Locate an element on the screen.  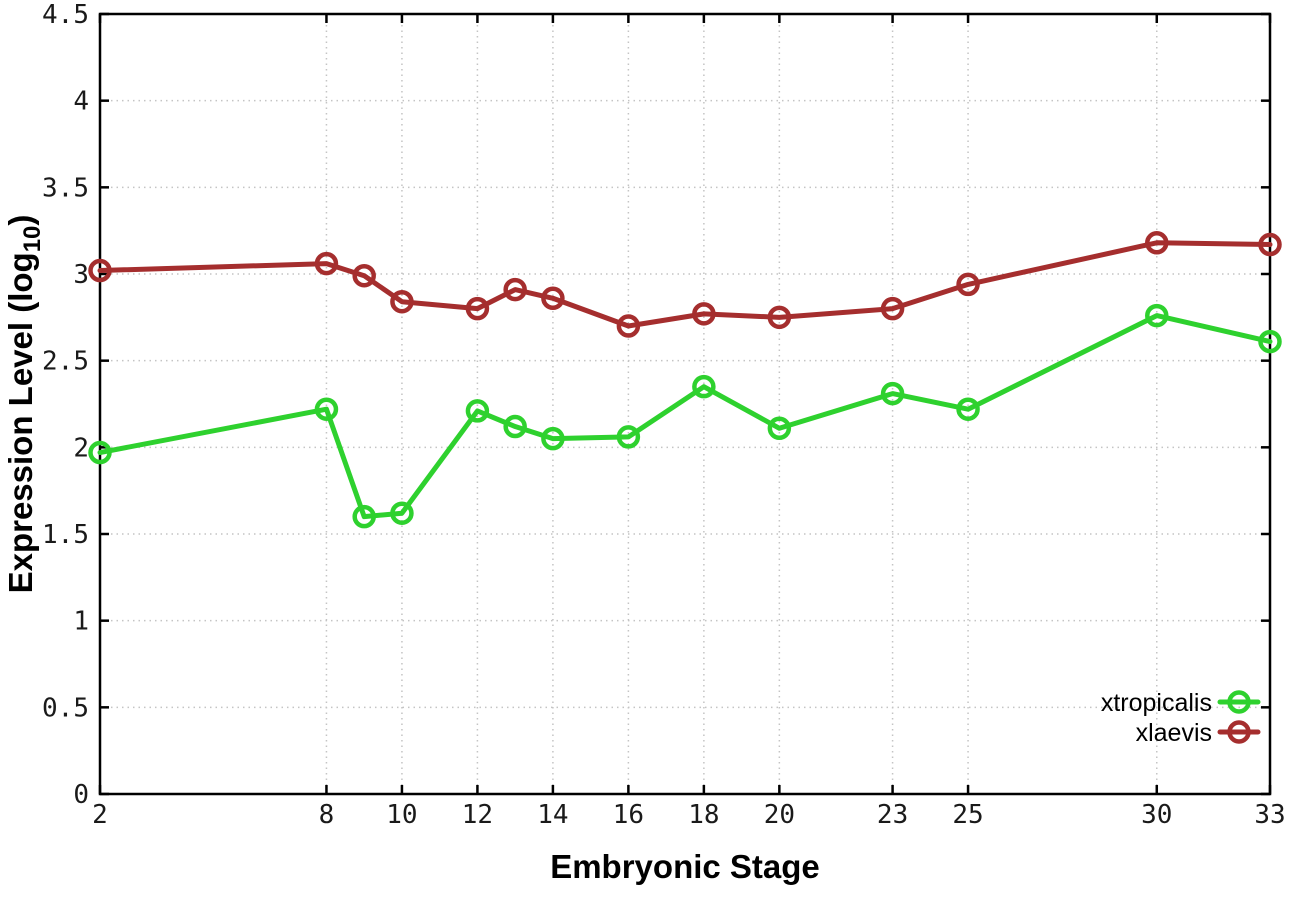
x-axis-title: Embryonic Stage is located at coordinates (685, 866).